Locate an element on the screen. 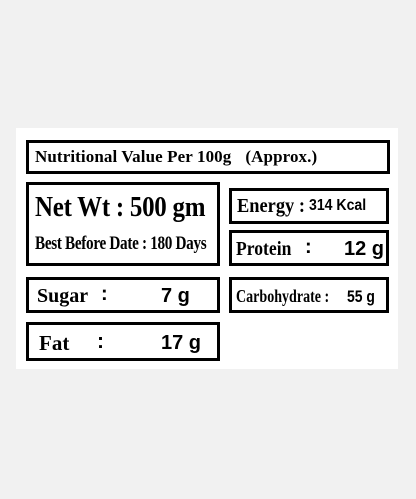 This screenshot has width=416, height=499. net-weight-text: Net Wt : 500 gm is located at coordinates (120, 207).